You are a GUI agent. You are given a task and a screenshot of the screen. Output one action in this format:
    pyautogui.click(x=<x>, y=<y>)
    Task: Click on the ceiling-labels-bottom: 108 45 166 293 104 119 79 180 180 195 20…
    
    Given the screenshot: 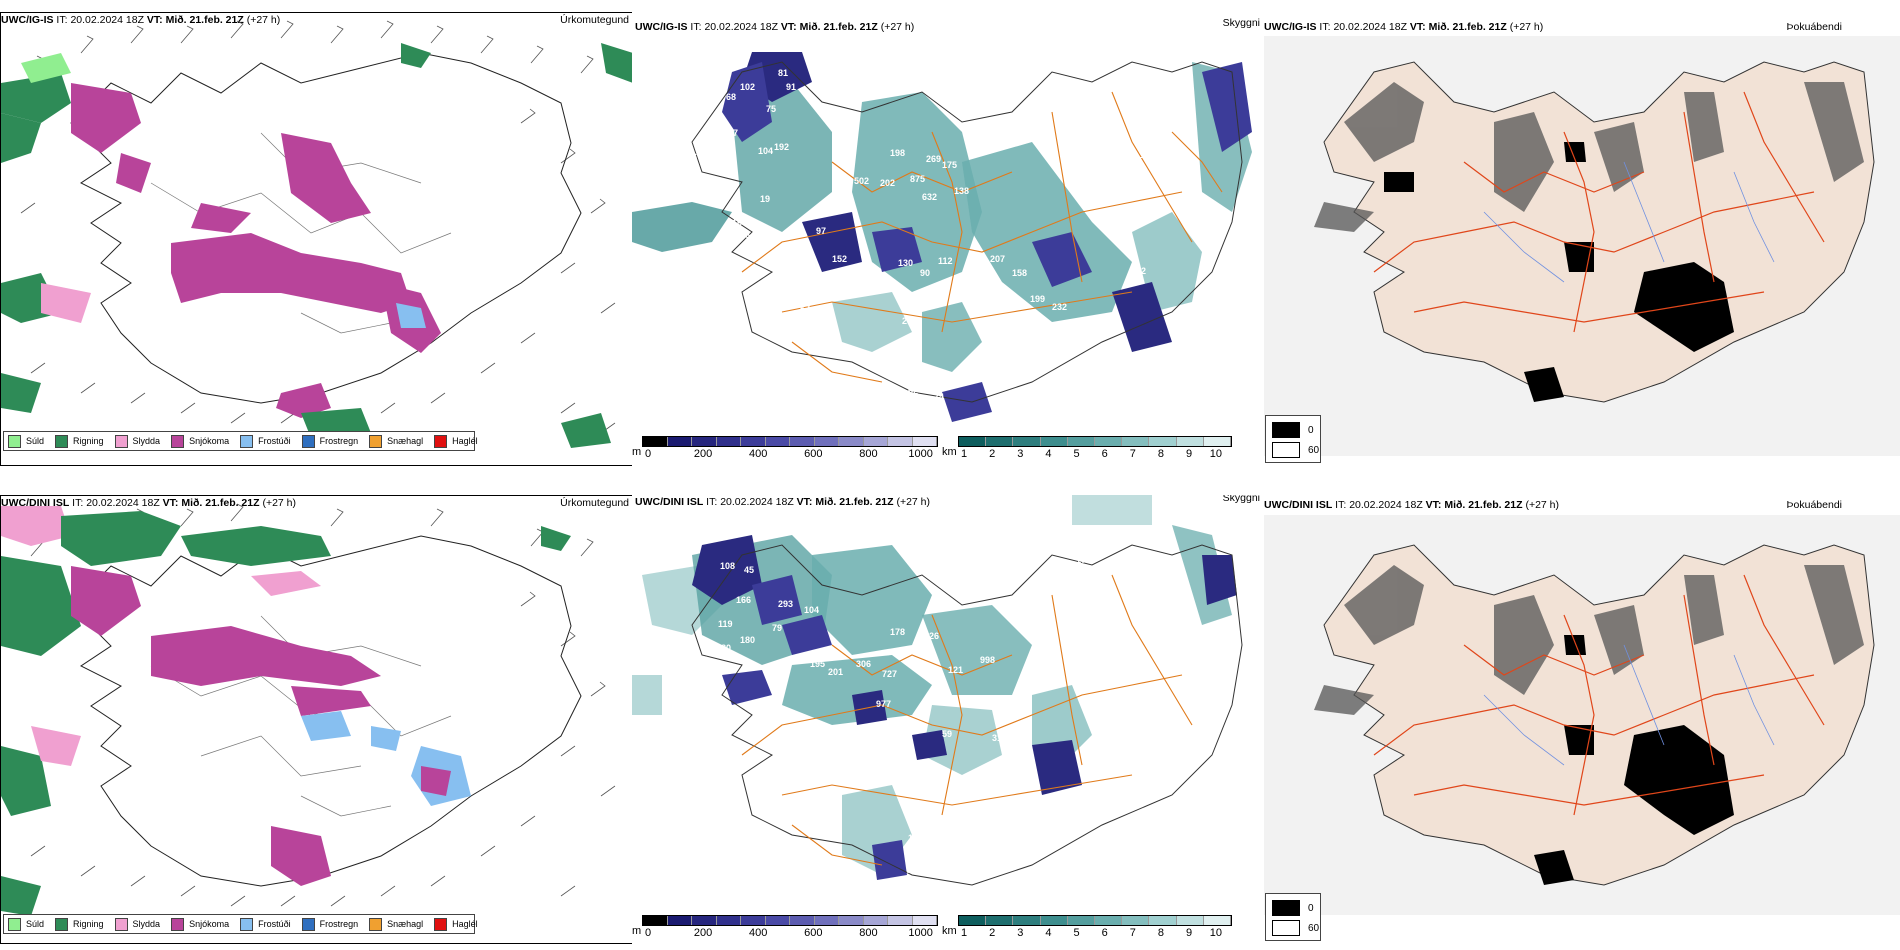 What is the action you would take?
    pyautogui.click(x=906, y=730)
    